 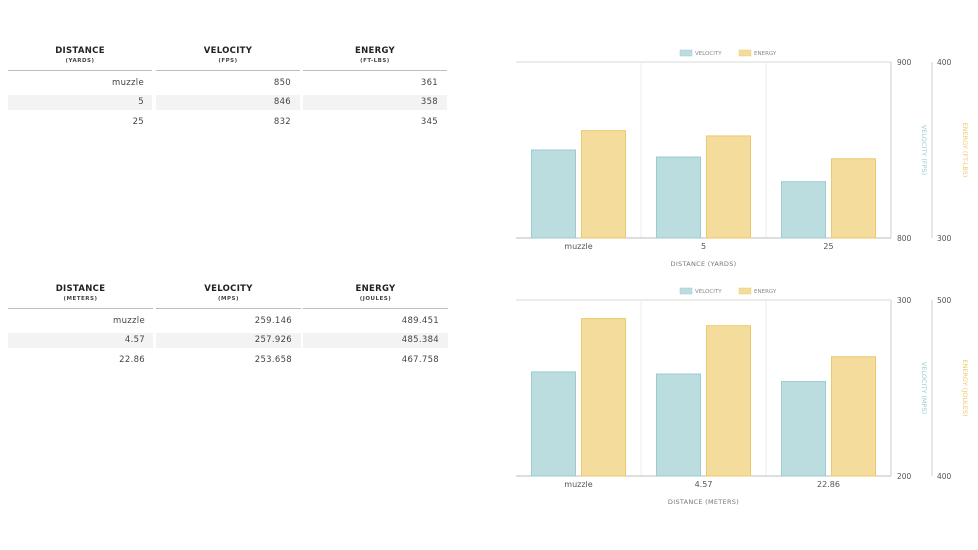 I want to click on x-tick-label: 5, so click(x=703, y=246).